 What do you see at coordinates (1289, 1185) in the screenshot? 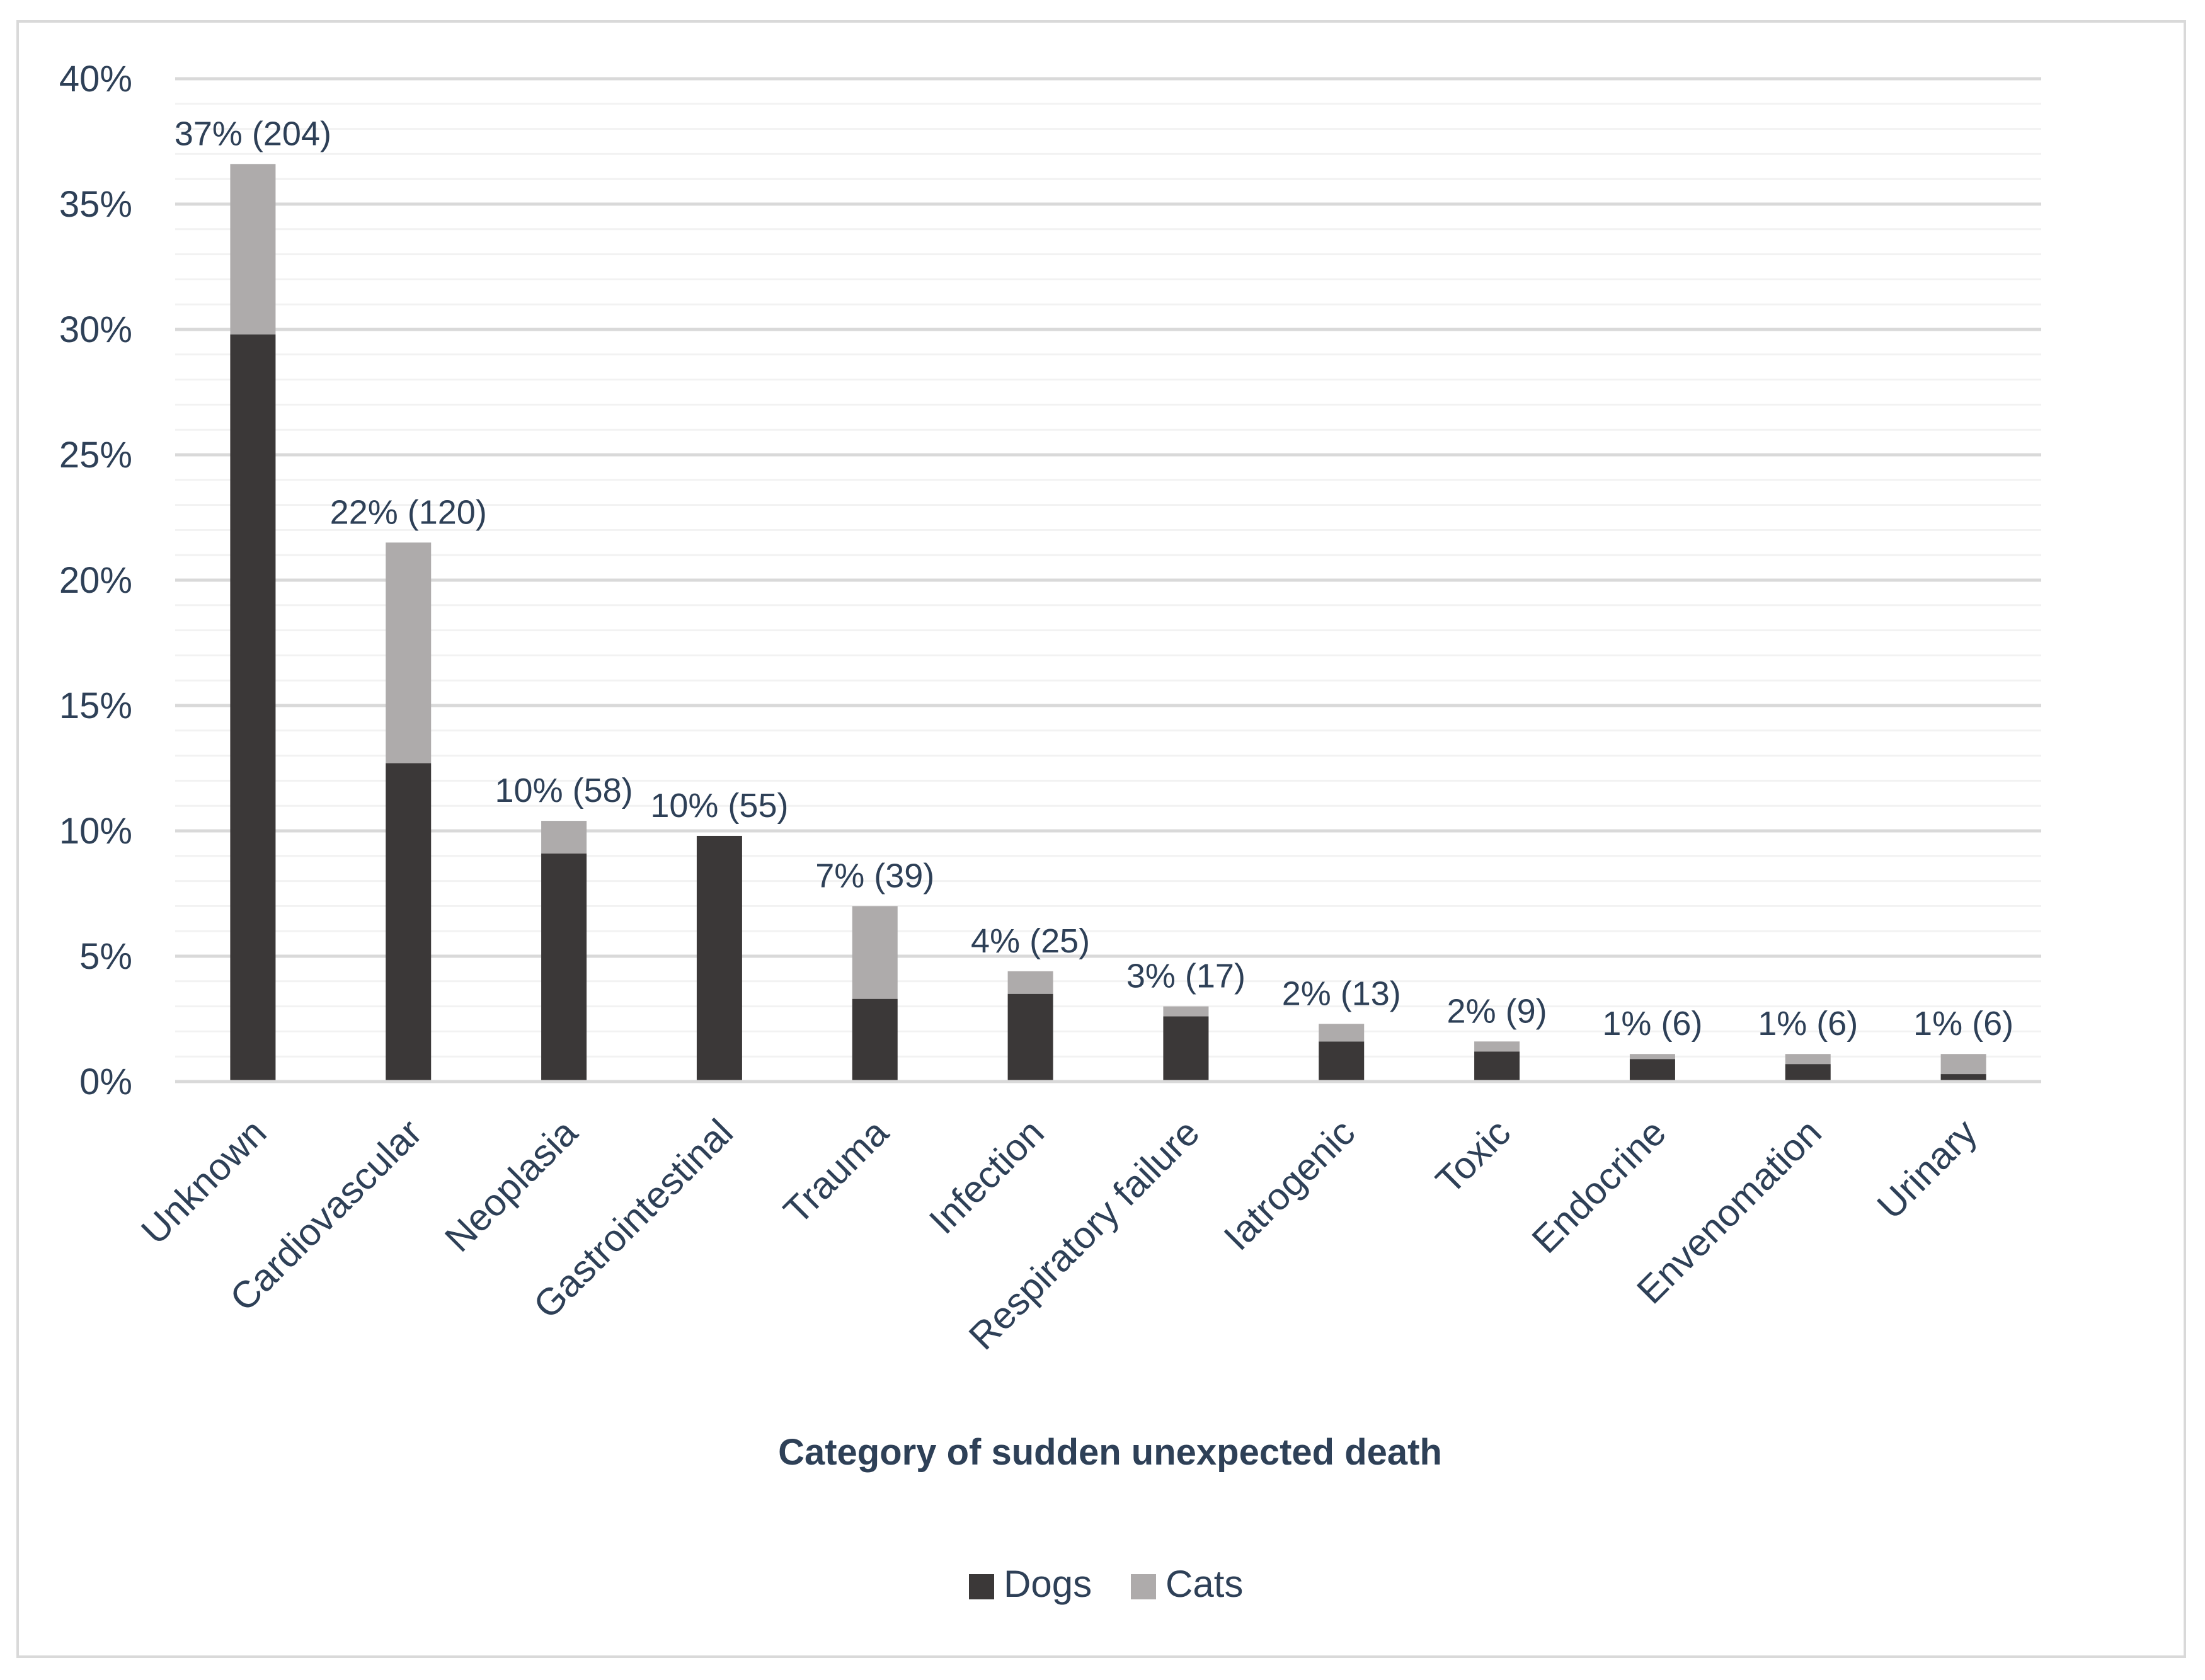
I see `x-category-label: Iatrogenic` at bounding box center [1289, 1185].